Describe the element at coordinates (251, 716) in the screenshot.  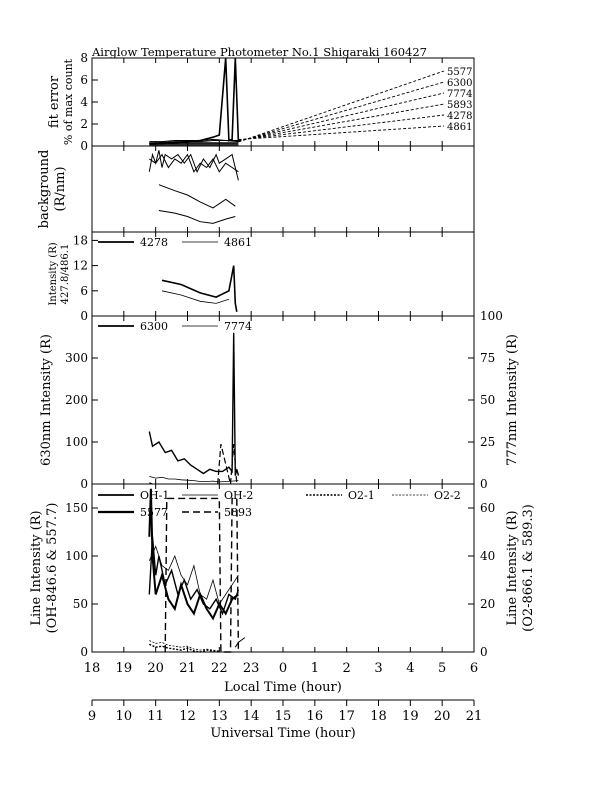
I see `ut-tick-label: 14` at that location.